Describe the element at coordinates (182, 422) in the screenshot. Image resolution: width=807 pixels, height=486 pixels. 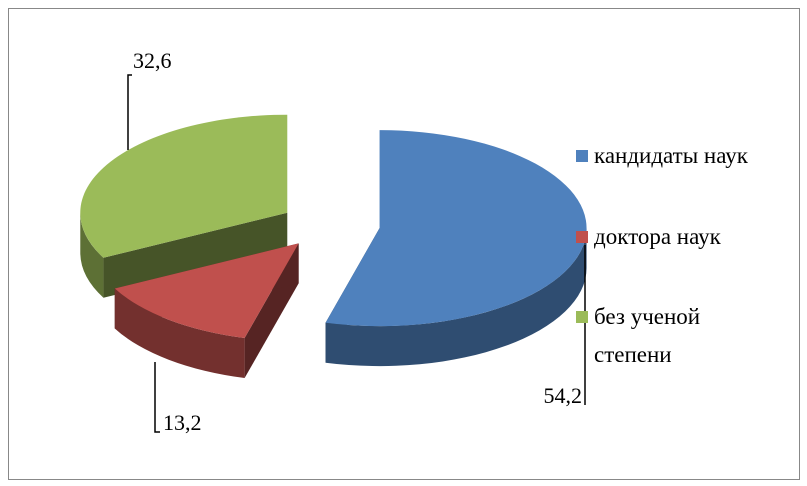
I see `data-label: 13,2` at that location.